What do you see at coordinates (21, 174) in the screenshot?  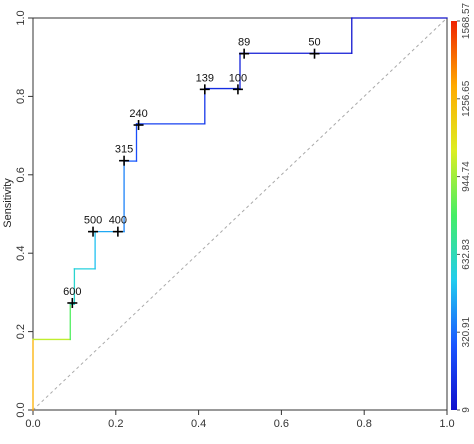 I see `y-tick-label: 0.6` at bounding box center [21, 174].